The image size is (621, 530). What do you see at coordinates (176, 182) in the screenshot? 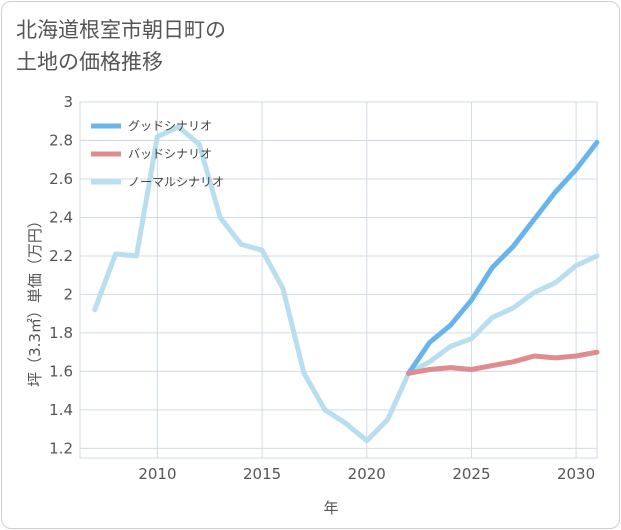
I see `legend-label-2: ノーマルシナリオ` at bounding box center [176, 182].